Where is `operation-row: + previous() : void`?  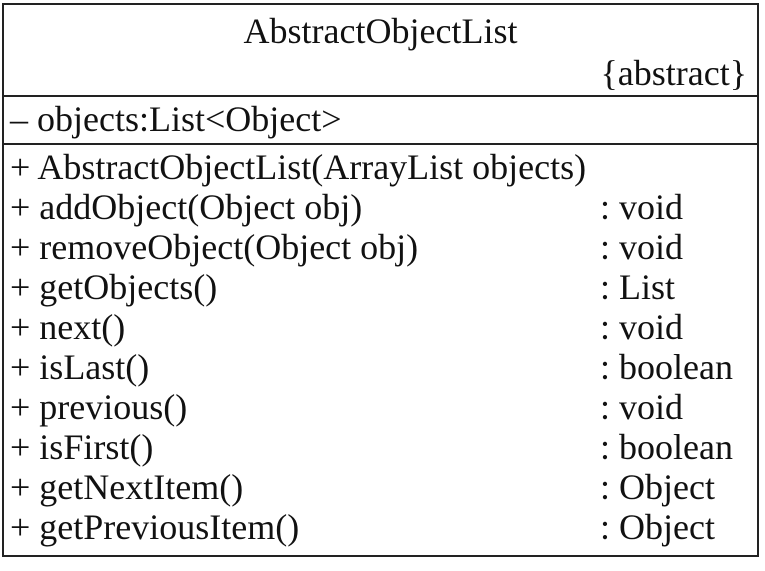 operation-row: + previous() : void is located at coordinates (380, 407).